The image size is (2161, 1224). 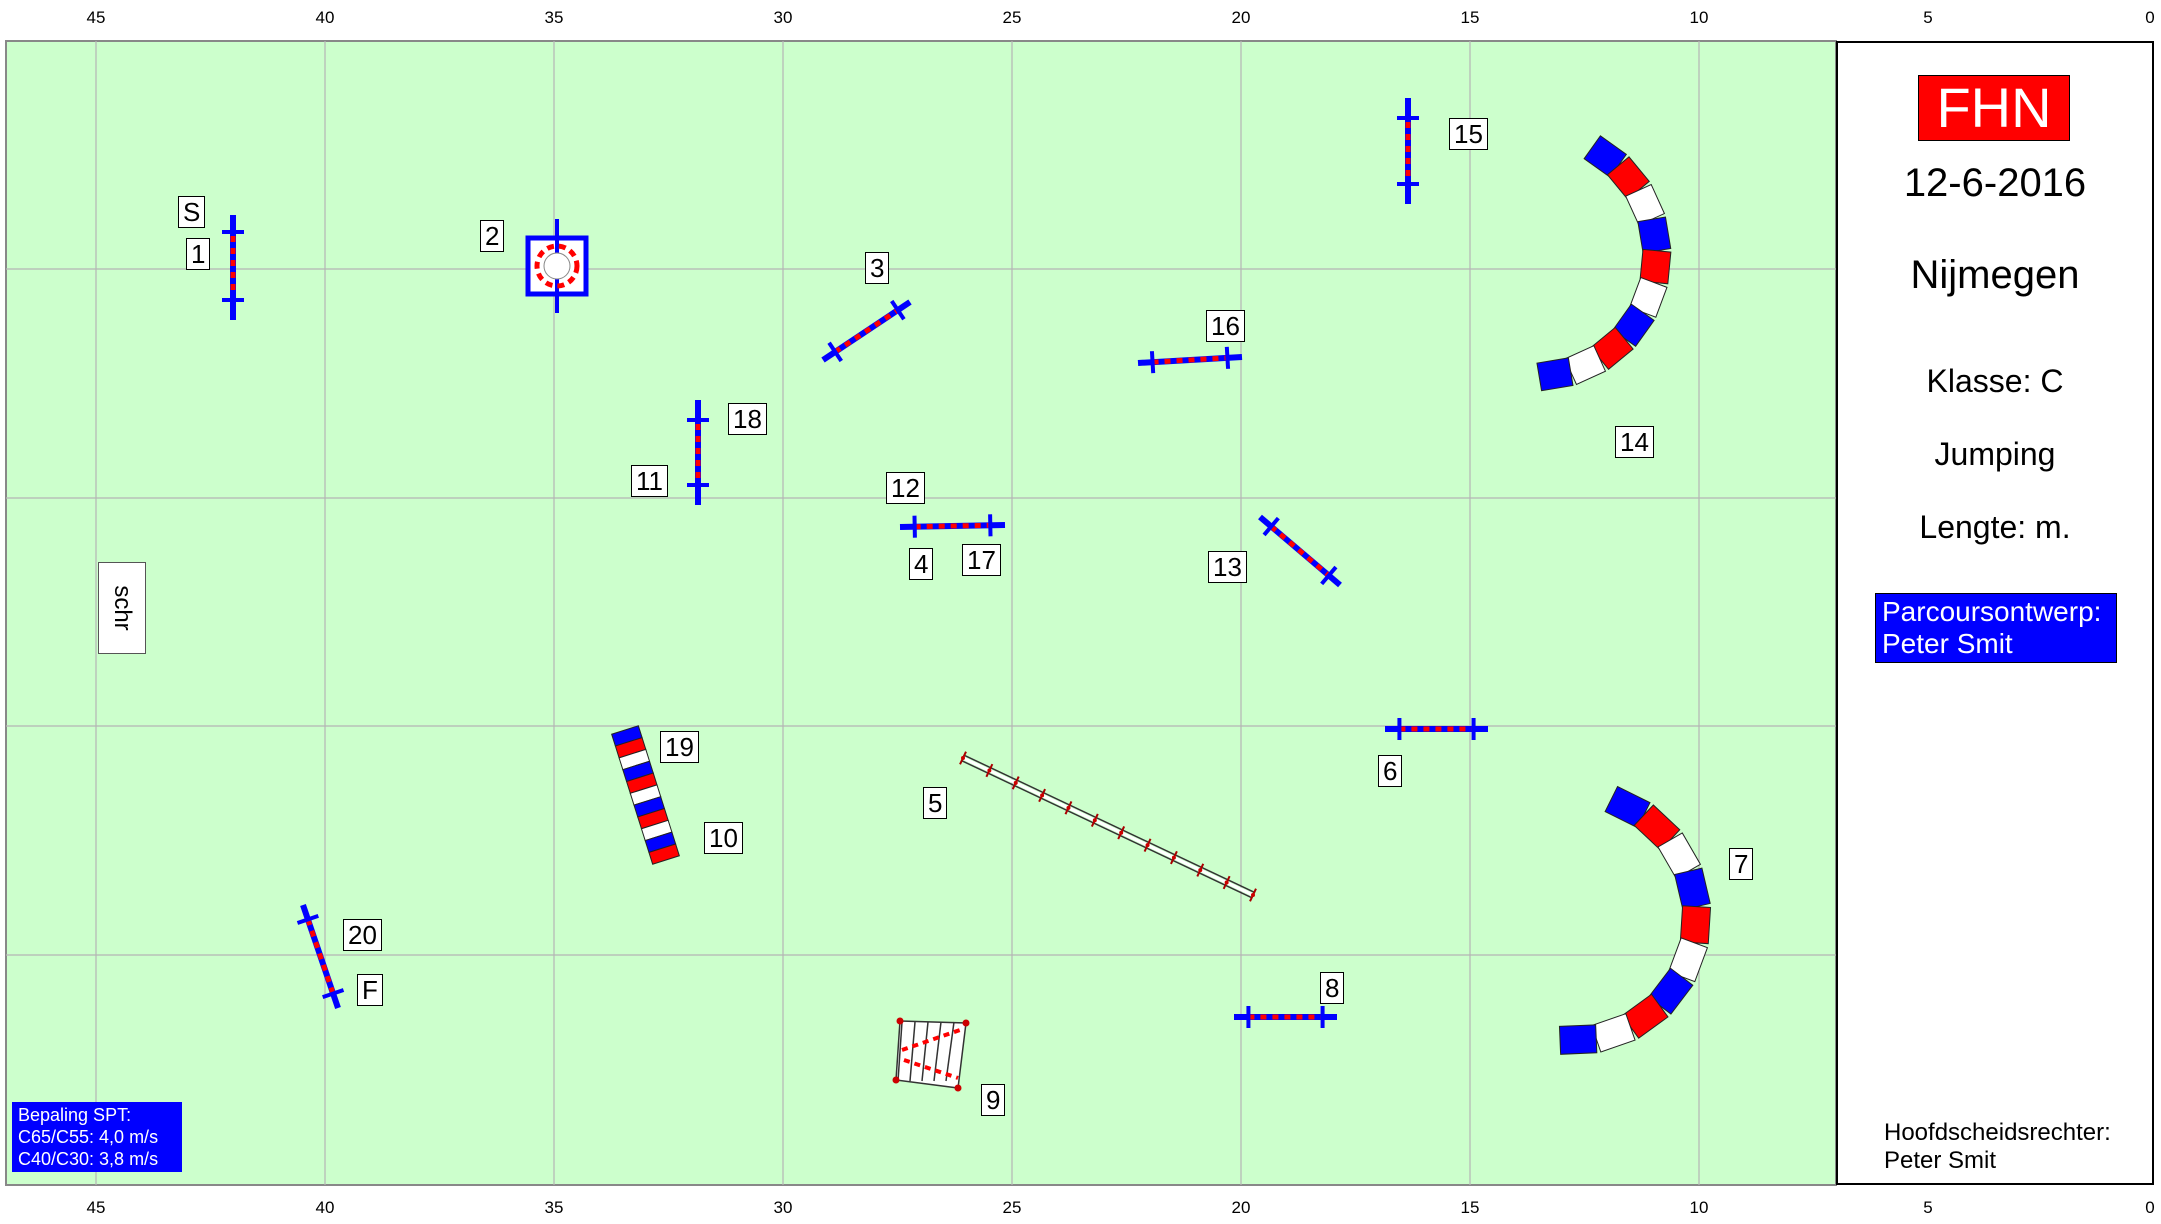 What do you see at coordinates (1928, 1207) in the screenshot?
I see `bottom-tick-5: 5` at bounding box center [1928, 1207].